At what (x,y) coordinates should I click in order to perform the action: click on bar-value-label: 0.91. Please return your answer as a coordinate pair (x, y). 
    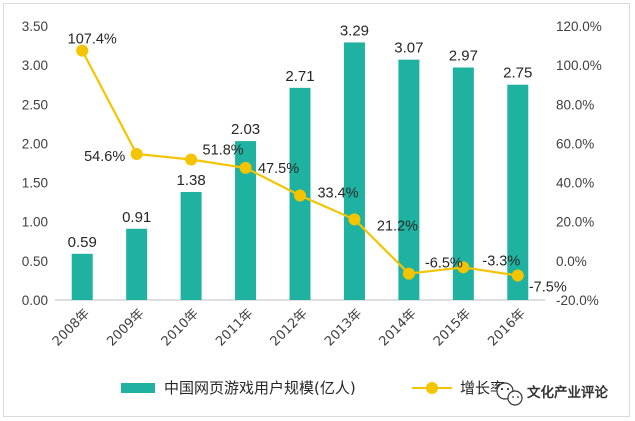
    Looking at the image, I should click on (136, 217).